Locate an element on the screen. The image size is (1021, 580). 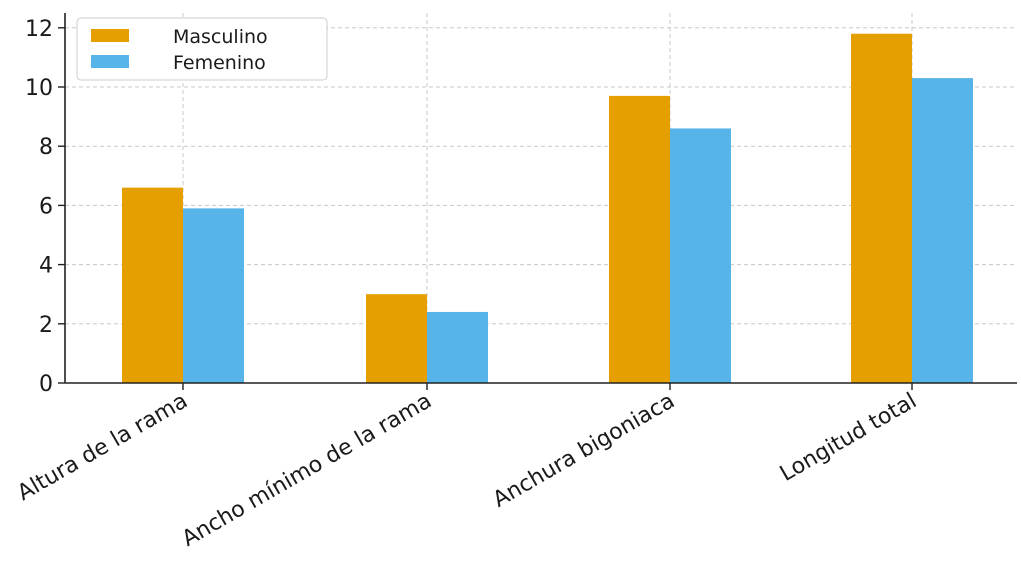
y-tick-label: 0 is located at coordinates (46, 384).